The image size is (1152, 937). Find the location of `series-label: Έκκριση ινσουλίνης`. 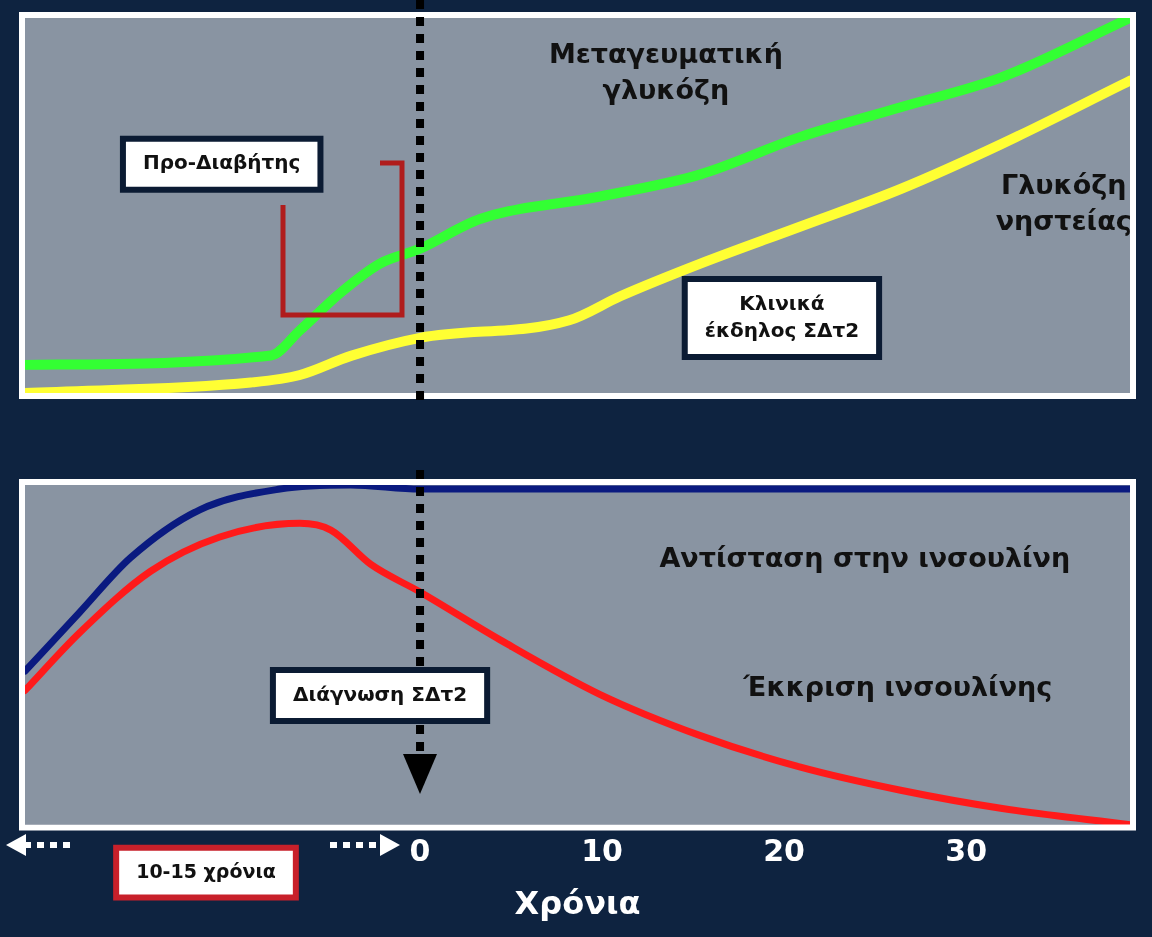

series-label: Έκκριση ινσουλίνης is located at coordinates (897, 686).